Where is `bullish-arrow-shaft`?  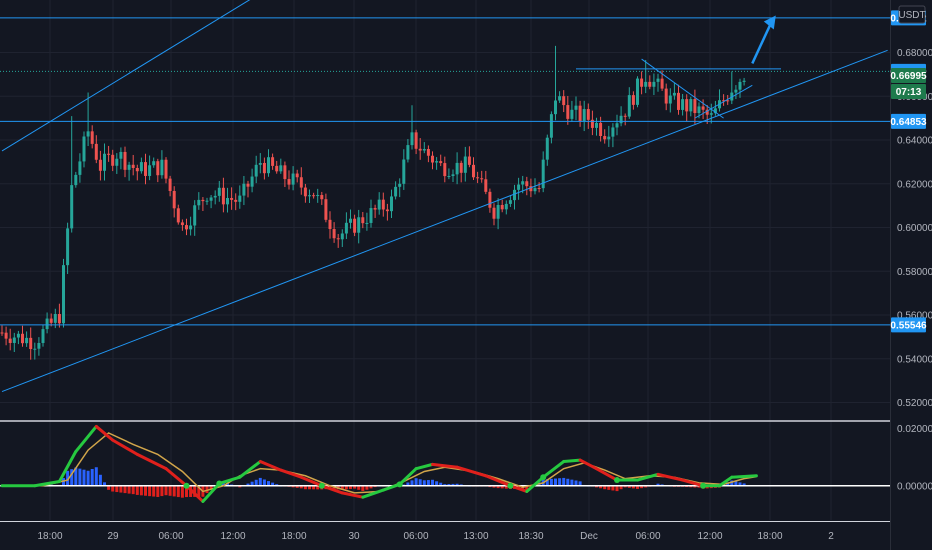
bullish-arrow-shaft is located at coordinates (761, 43).